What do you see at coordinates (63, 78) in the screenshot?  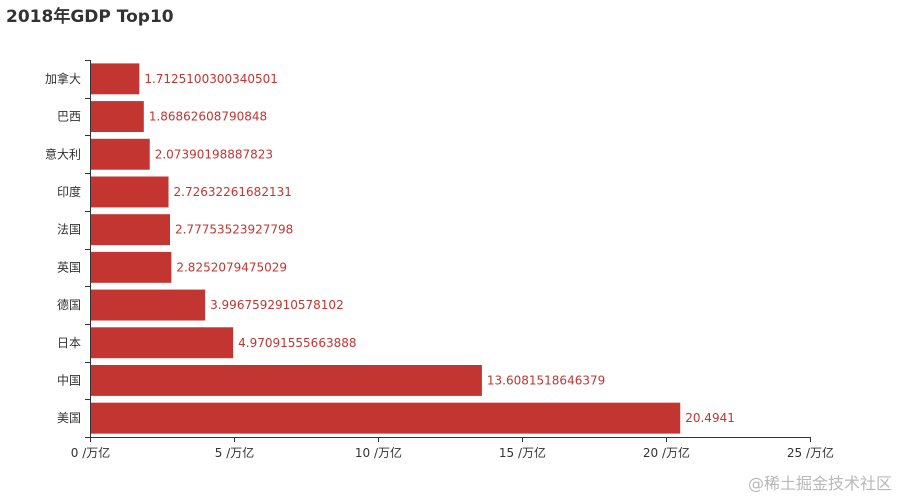 I see `y-category-label: 加拿大` at bounding box center [63, 78].